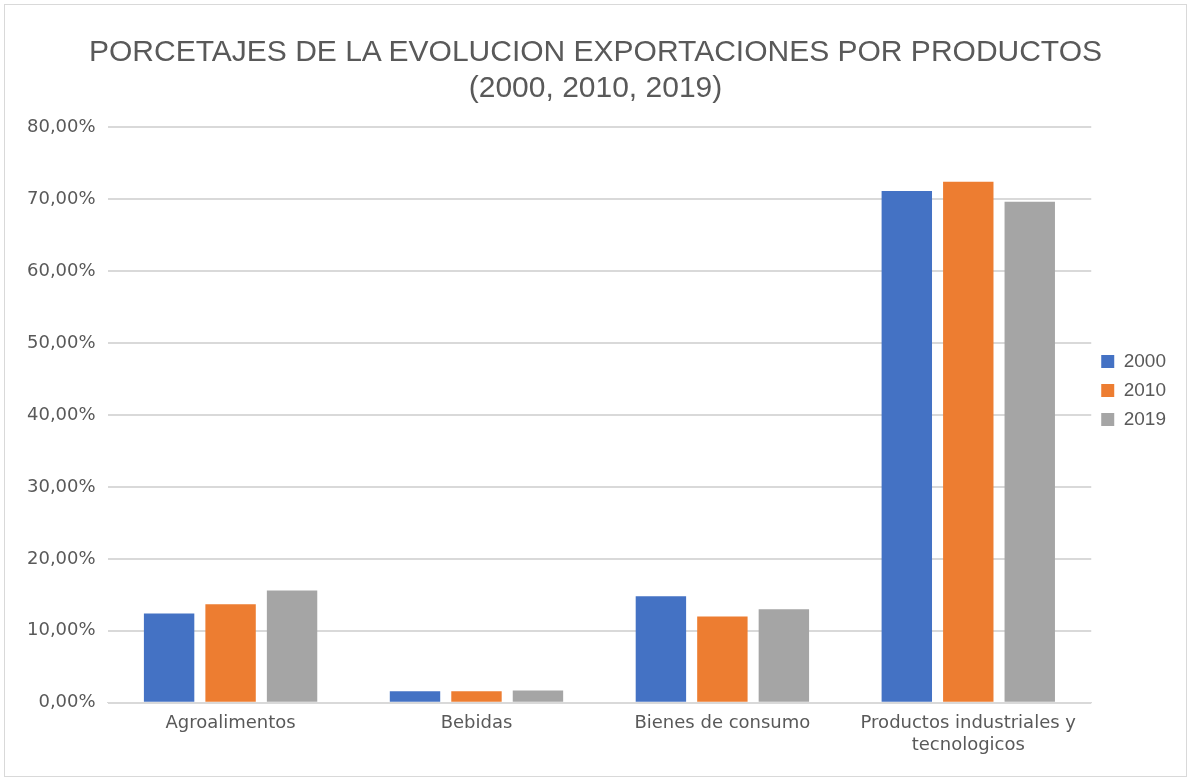  What do you see at coordinates (968, 732) in the screenshot?
I see `x-tick-label: Productos industriales y tecnologicos` at bounding box center [968, 732].